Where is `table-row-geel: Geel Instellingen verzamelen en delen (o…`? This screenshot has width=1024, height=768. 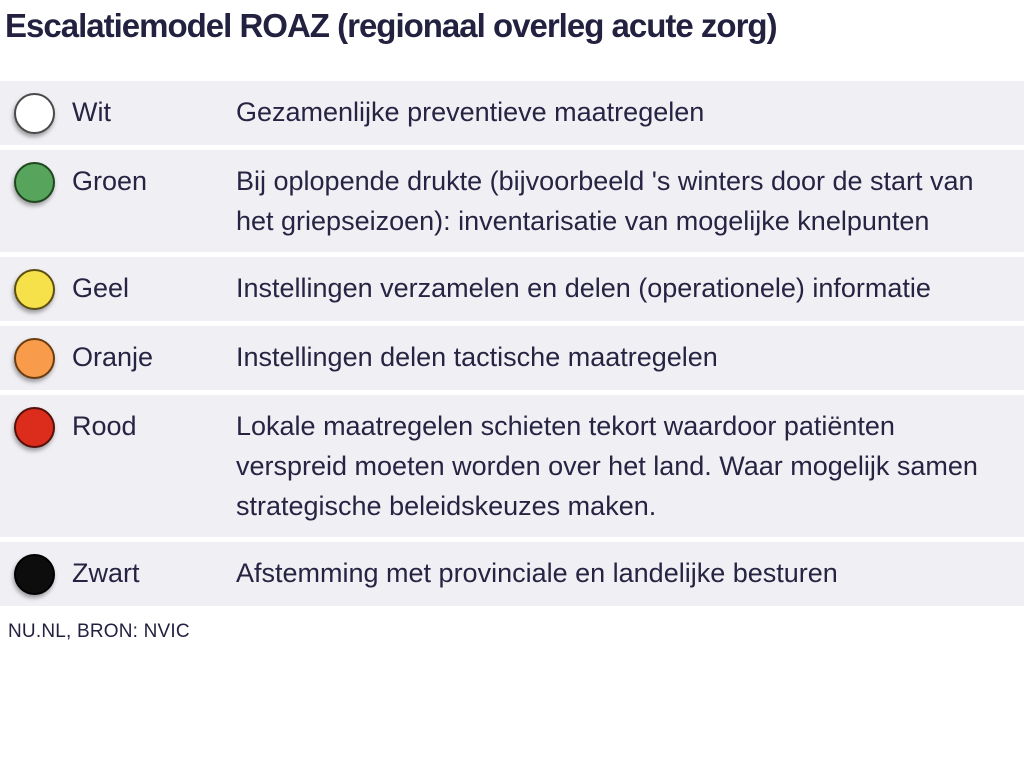 table-row-geel: Geel Instellingen verzamelen en delen (o… is located at coordinates (512, 289).